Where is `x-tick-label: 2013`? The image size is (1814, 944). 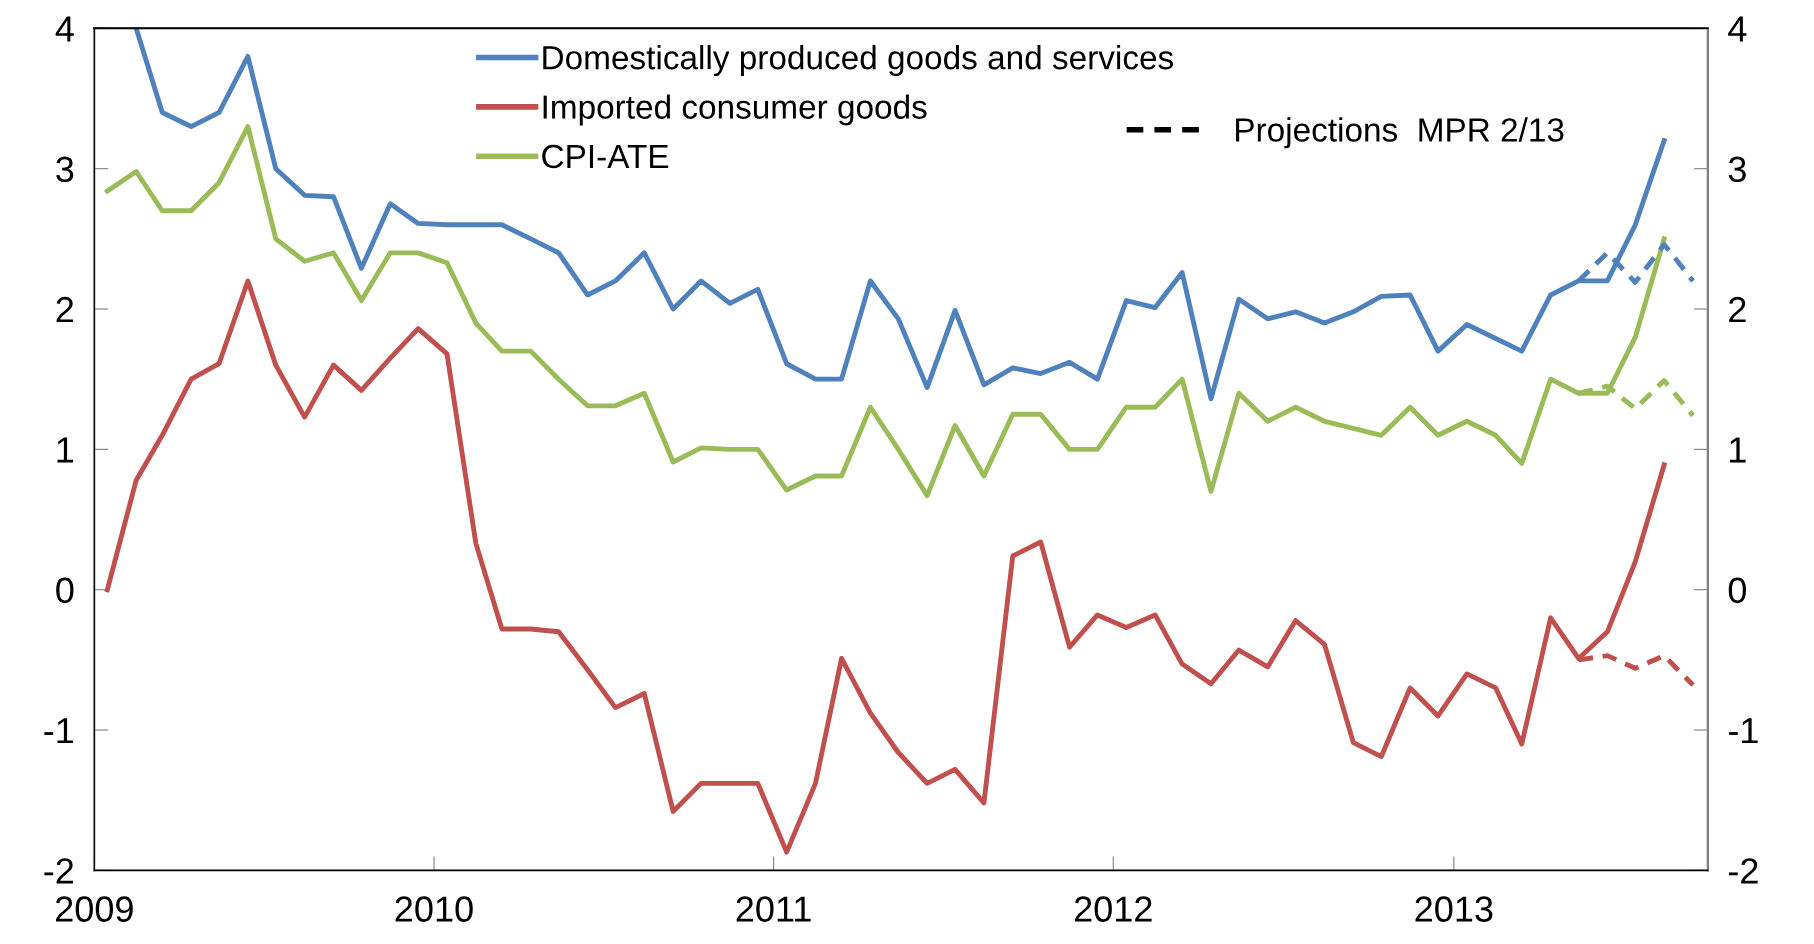
x-tick-label: 2013 is located at coordinates (1454, 909).